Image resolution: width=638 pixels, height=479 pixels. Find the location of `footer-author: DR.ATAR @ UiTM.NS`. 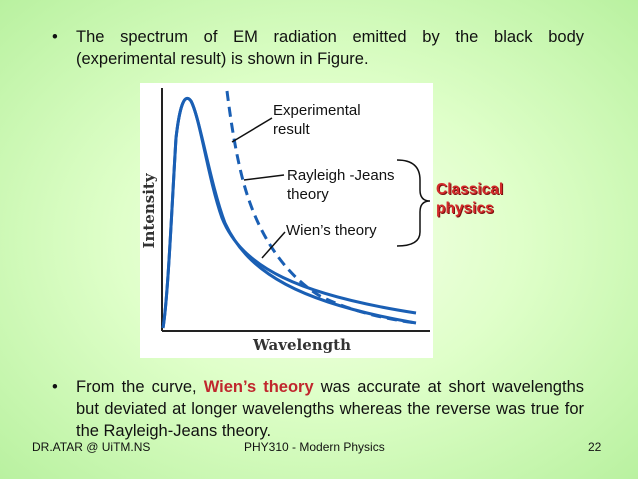

footer-author: DR.ATAR @ UiTM.NS is located at coordinates (91, 447).